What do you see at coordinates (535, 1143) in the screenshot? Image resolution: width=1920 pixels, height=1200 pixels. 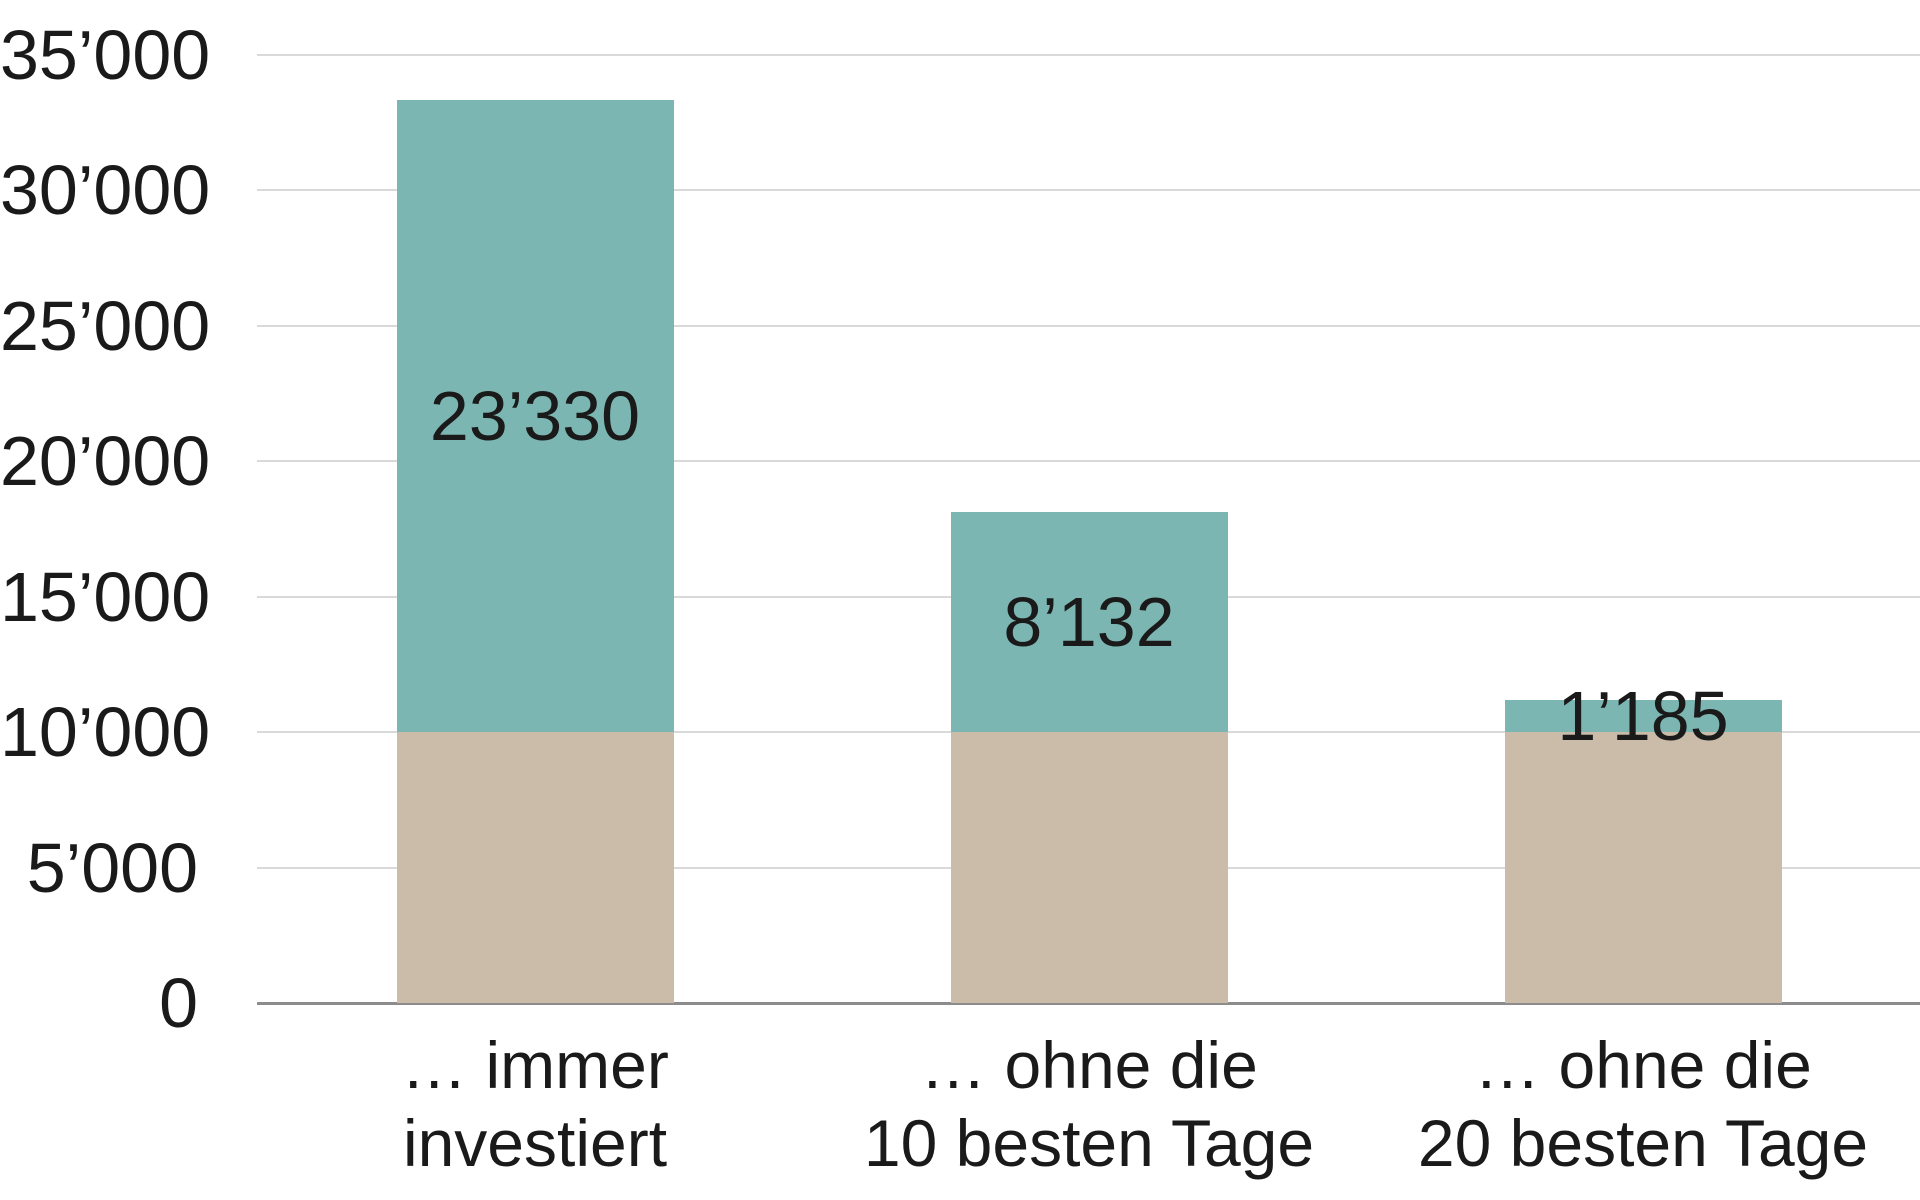 I see `x-axis-category-label-line: investiert` at bounding box center [535, 1143].